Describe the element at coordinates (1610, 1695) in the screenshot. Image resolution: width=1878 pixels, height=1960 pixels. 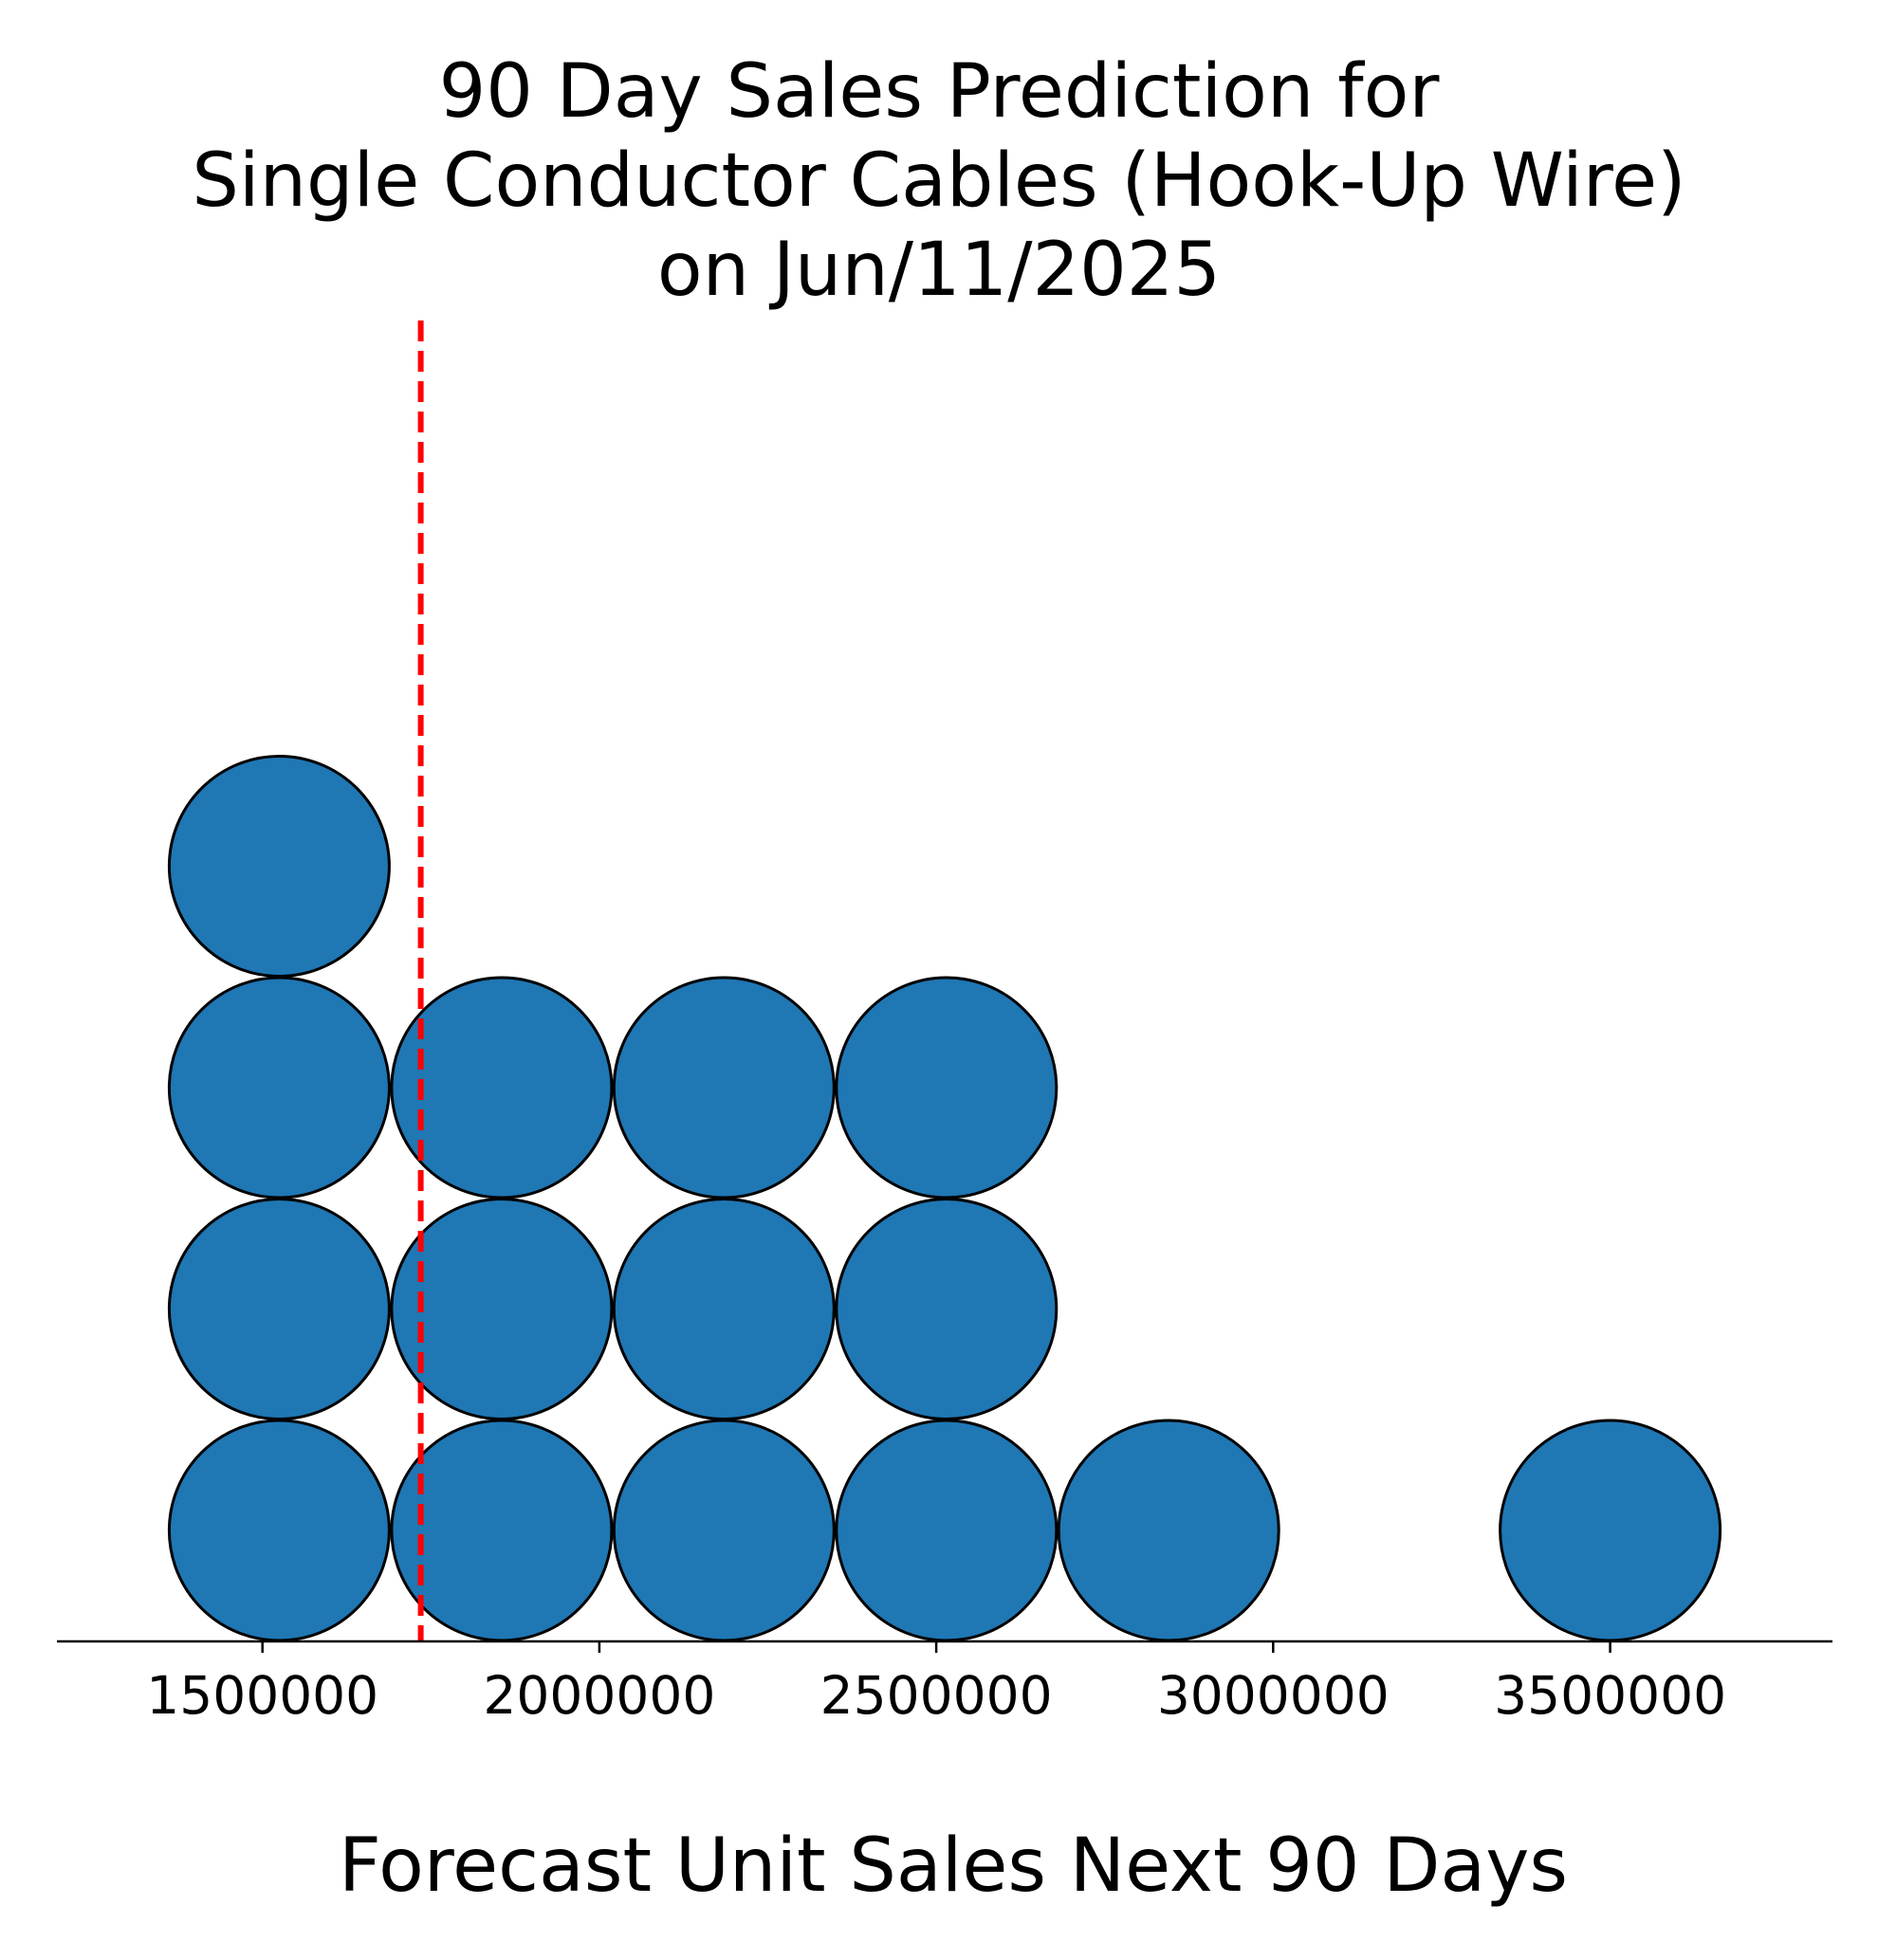
I see `x-tick-label: 3500000` at that location.